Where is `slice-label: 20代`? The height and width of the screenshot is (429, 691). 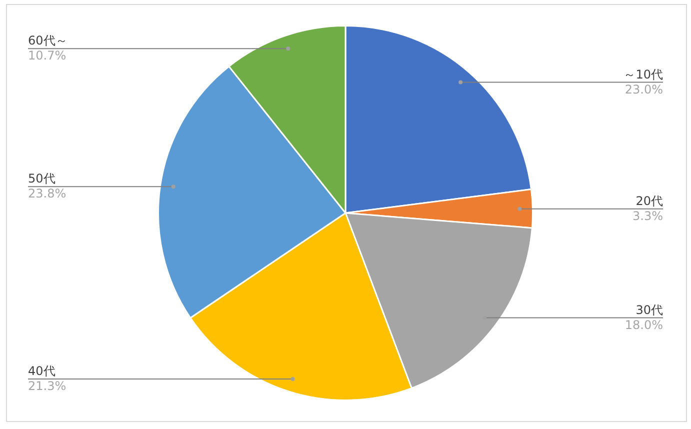
slice-label: 20代 is located at coordinates (649, 201).